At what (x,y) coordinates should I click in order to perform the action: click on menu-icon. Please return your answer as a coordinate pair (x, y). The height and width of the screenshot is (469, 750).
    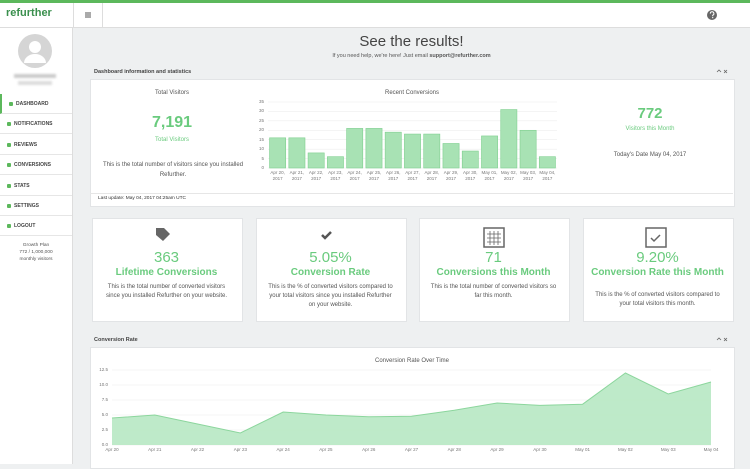
    Looking at the image, I should click on (88, 15).